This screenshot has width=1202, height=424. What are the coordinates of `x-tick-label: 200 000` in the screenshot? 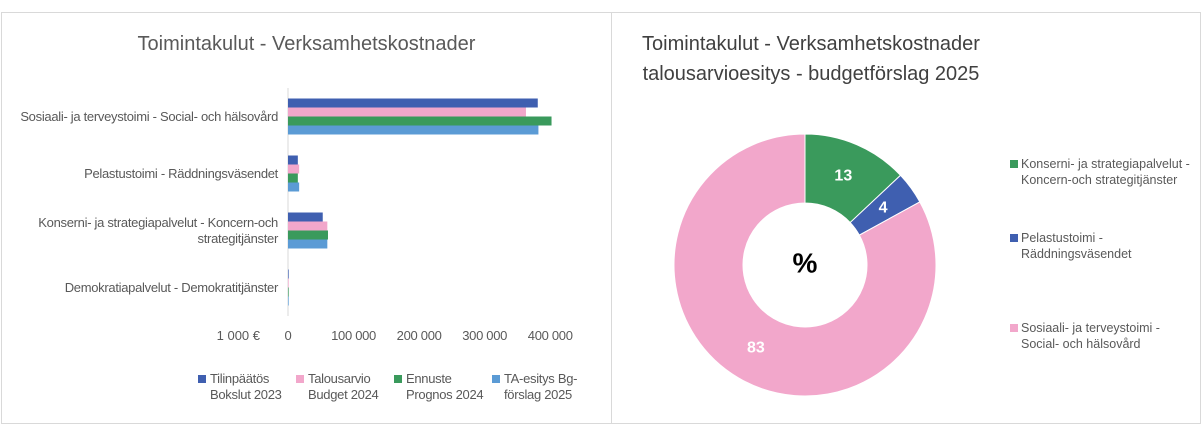 It's located at (419, 335).